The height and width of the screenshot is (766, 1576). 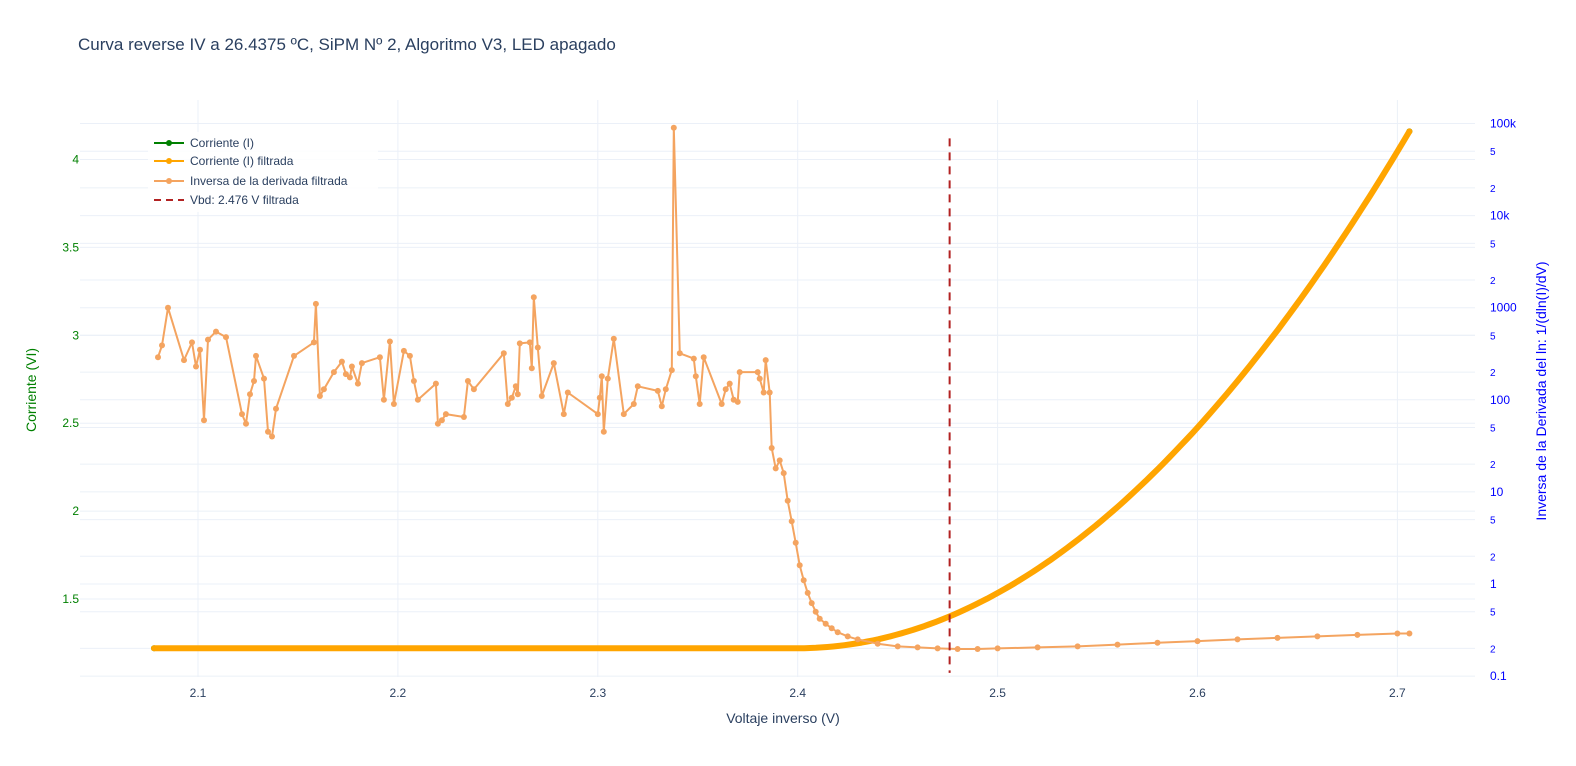 I want to click on legend-label-corriente: Corriente (I), so click(x=222, y=143).